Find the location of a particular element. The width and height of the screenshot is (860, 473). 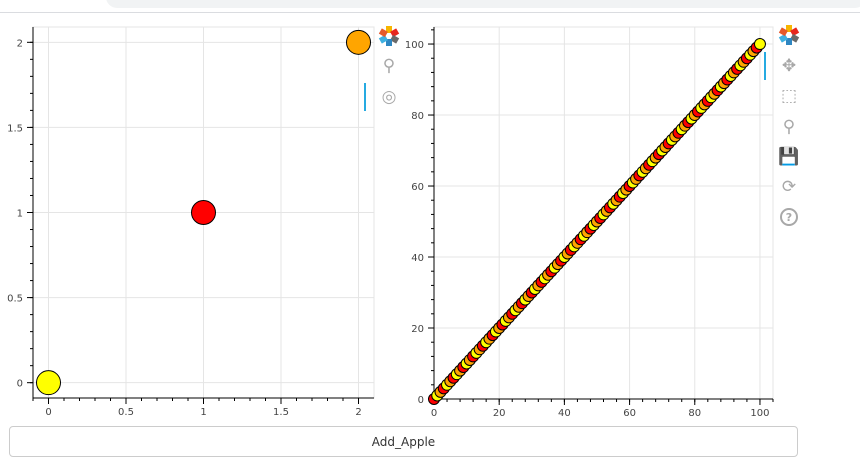

pan-icon: ✥ is located at coordinates (789, 66).